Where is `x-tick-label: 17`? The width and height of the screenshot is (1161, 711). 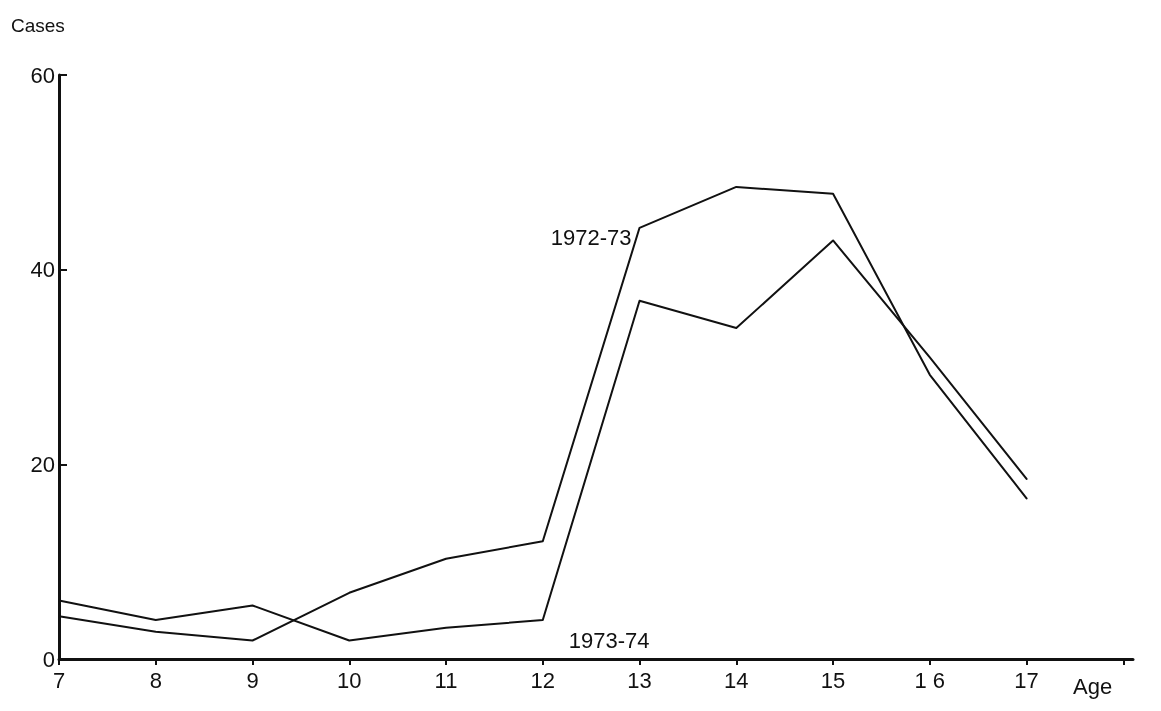 x-tick-label: 17 is located at coordinates (1026, 680).